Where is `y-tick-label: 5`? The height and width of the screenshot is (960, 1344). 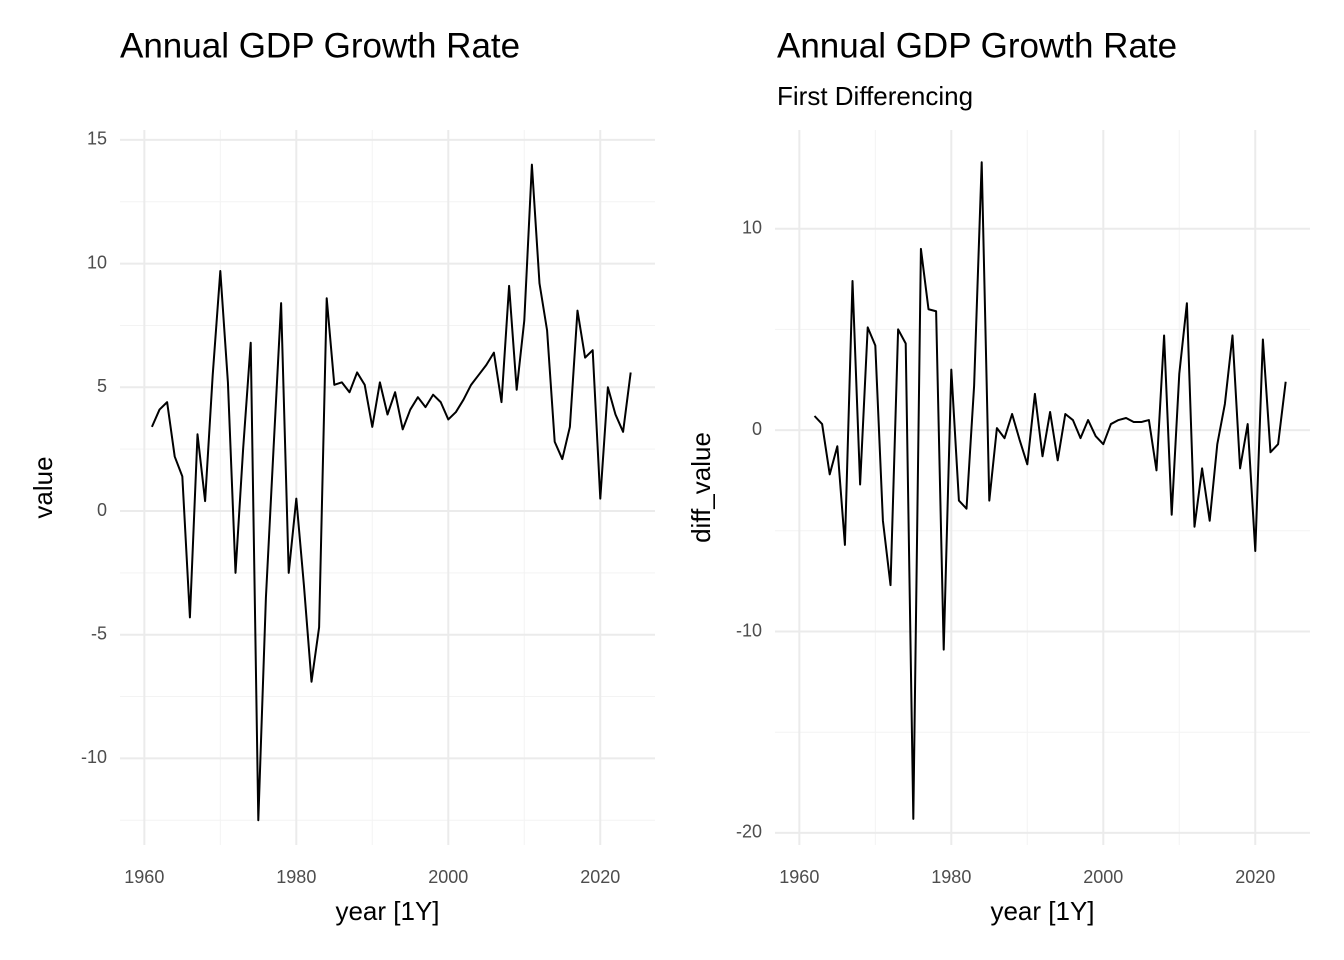
y-tick-label: 5 is located at coordinates (102, 386).